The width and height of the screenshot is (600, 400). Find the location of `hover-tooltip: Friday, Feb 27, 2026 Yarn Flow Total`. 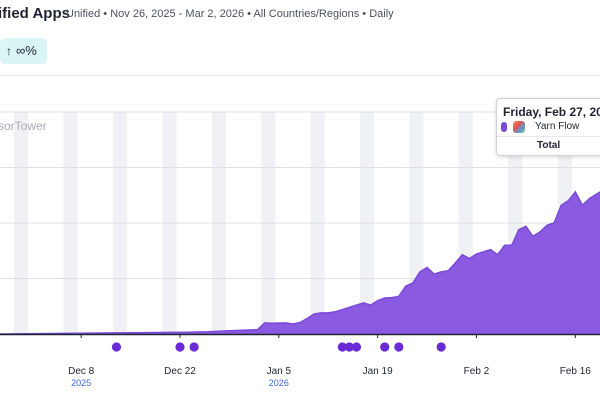

hover-tooltip: Friday, Feb 27, 2026 Yarn Flow Total is located at coordinates (548, 127).